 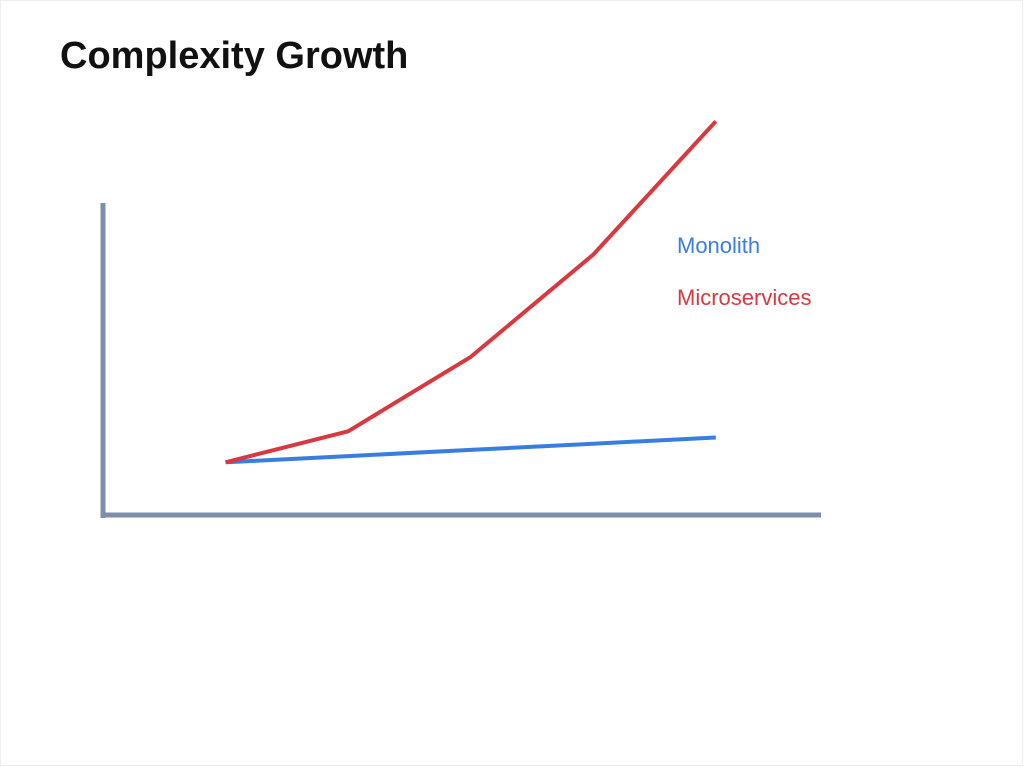 What do you see at coordinates (234, 56) in the screenshot?
I see `chart-title: Complexity Growth` at bounding box center [234, 56].